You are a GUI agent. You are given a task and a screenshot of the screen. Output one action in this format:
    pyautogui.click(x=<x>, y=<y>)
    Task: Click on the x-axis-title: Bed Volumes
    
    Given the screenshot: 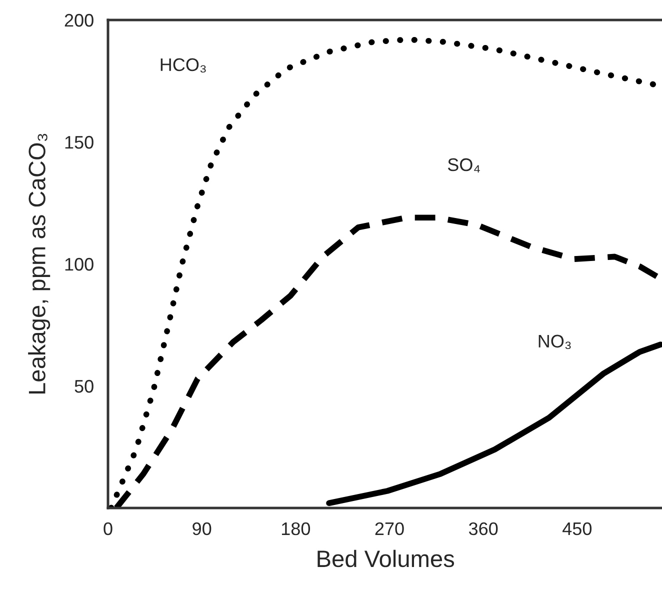 What is the action you would take?
    pyautogui.click(x=386, y=559)
    